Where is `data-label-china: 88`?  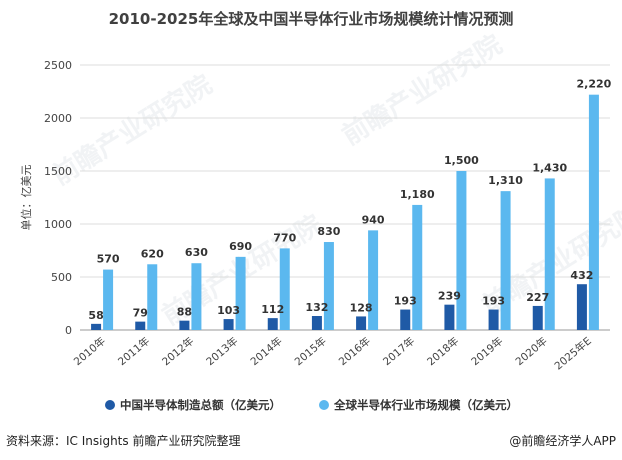 data-label-china: 88 is located at coordinates (184, 312).